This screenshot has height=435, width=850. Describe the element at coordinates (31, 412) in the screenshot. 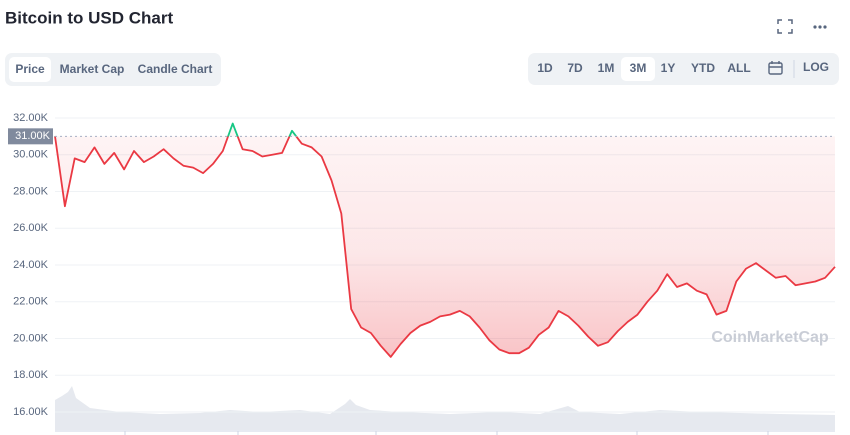

I see `y-tick-label: 16.00K` at that location.